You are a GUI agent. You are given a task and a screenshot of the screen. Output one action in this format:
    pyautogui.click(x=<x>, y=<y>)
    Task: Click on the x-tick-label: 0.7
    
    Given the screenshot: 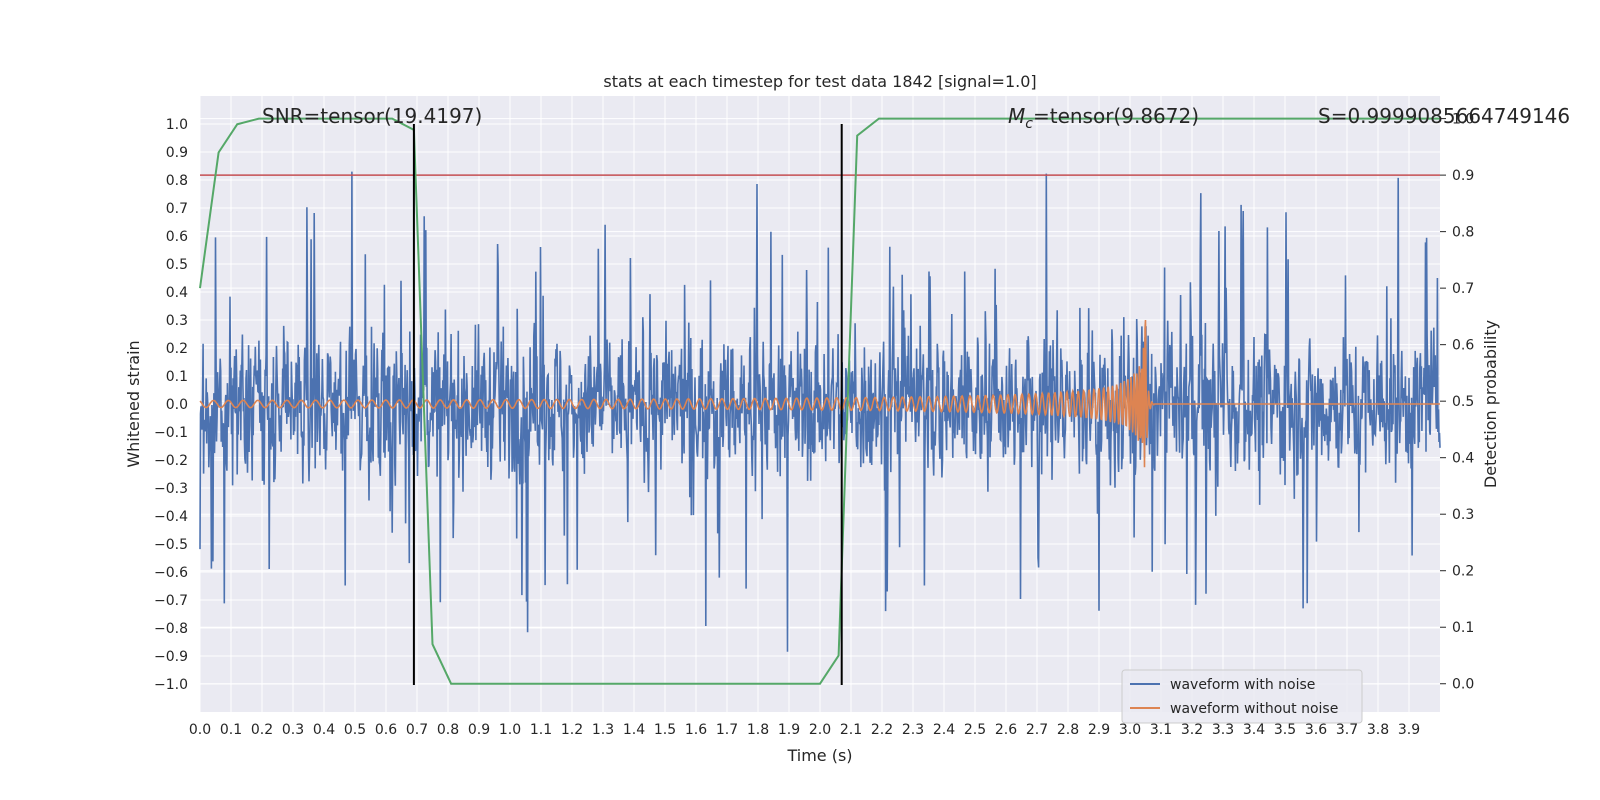 What is the action you would take?
    pyautogui.click(x=417, y=730)
    